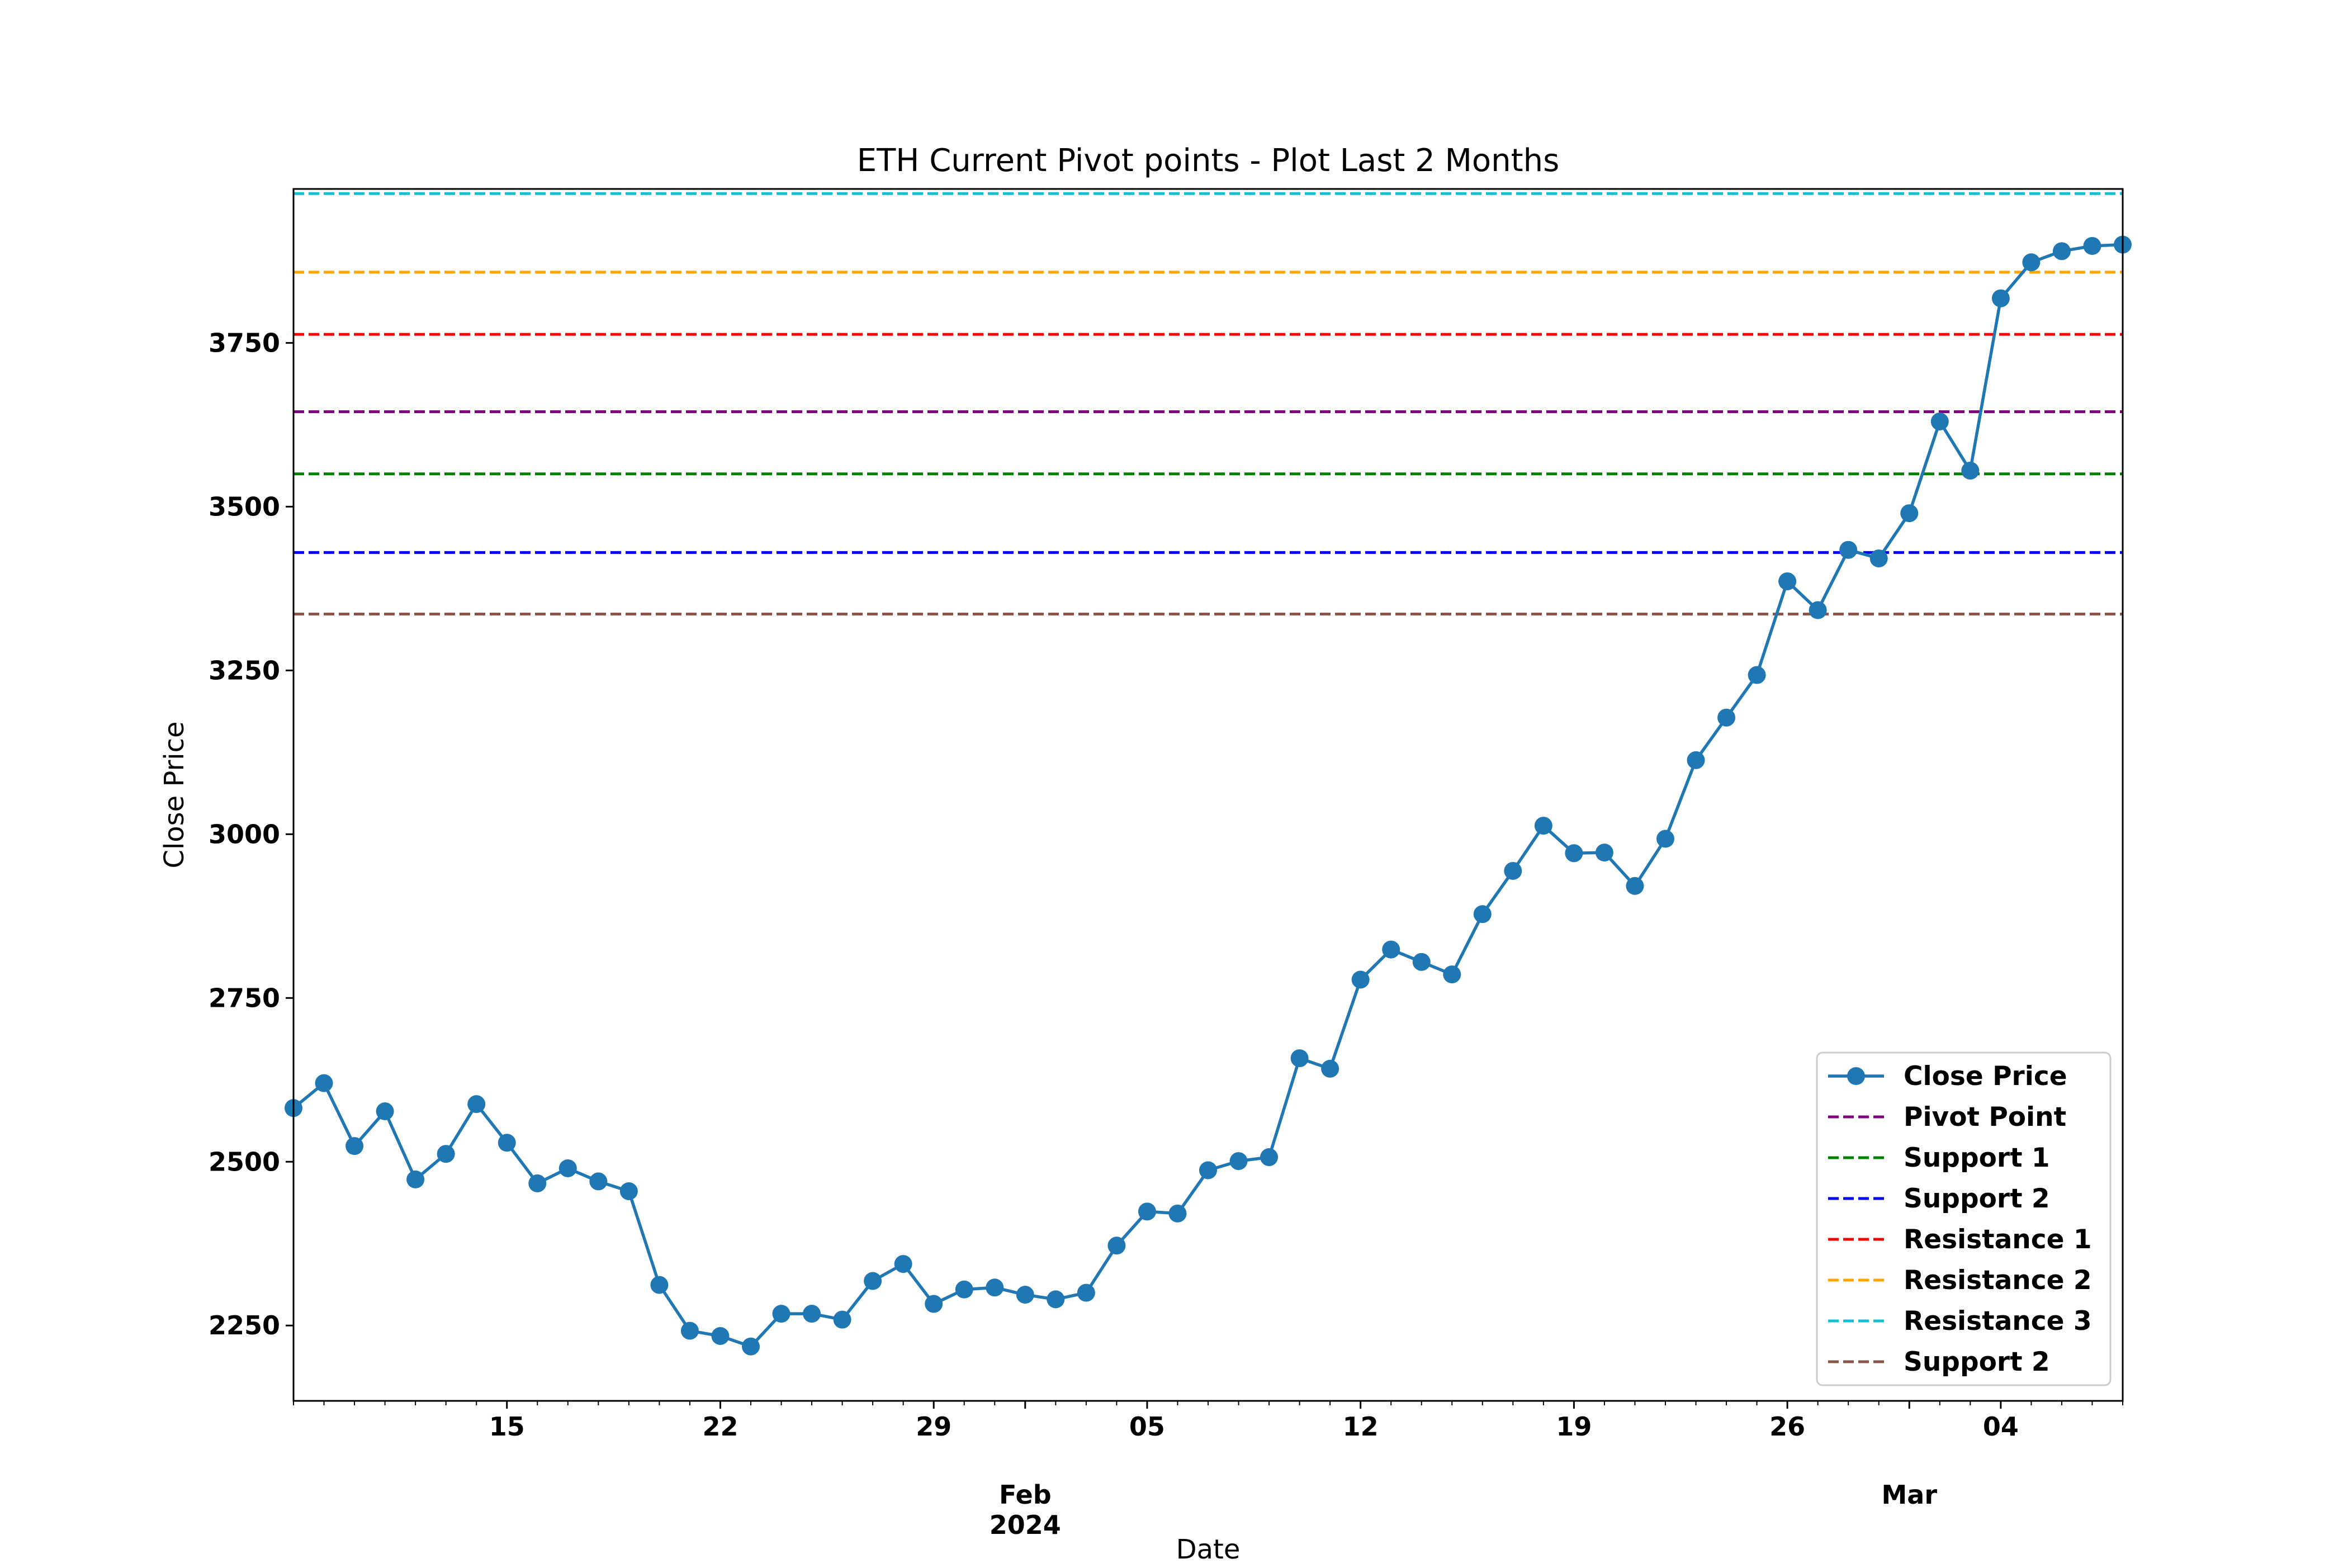  I want to click on legend-marker, so click(1856, 1076).